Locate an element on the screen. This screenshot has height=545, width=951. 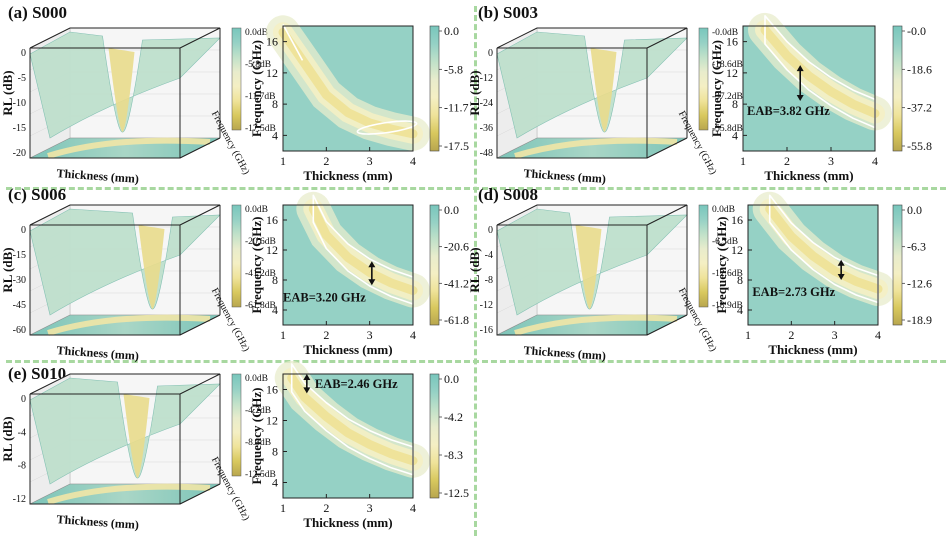
colorbar-tick-label: -18.6 is located at coordinates (919, 69).